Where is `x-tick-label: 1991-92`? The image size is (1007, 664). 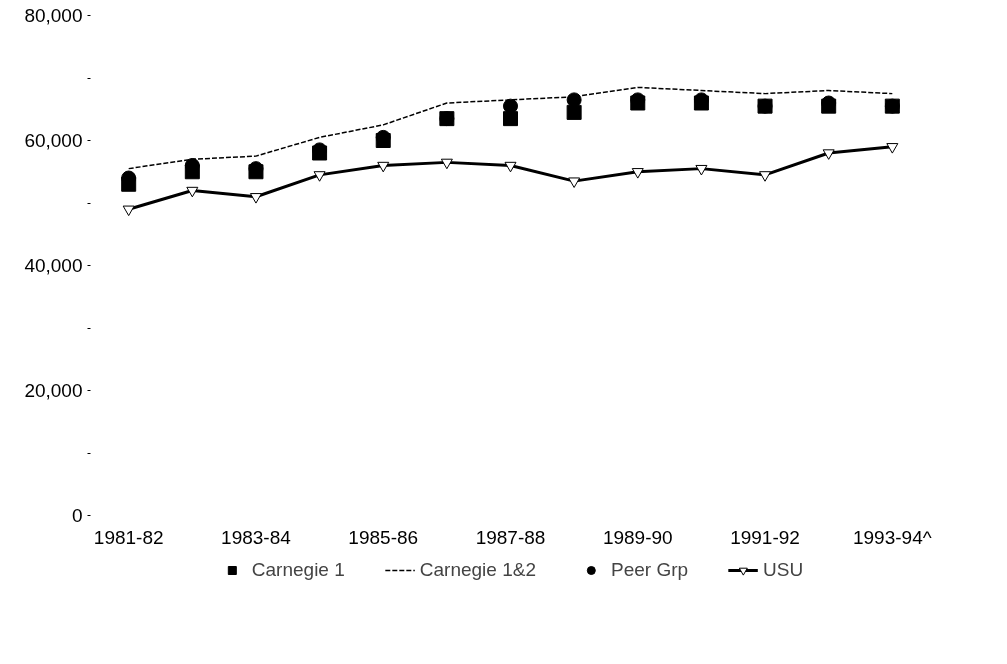
x-tick-label: 1991-92 is located at coordinates (765, 537).